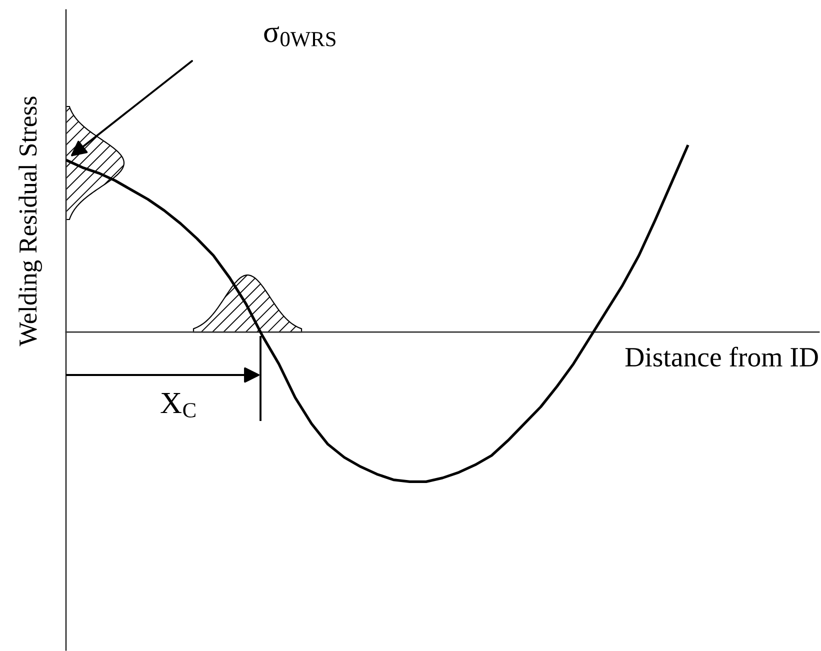 This screenshot has height=651, width=821. I want to click on annotation: X$_{C}$, so click(178, 405).